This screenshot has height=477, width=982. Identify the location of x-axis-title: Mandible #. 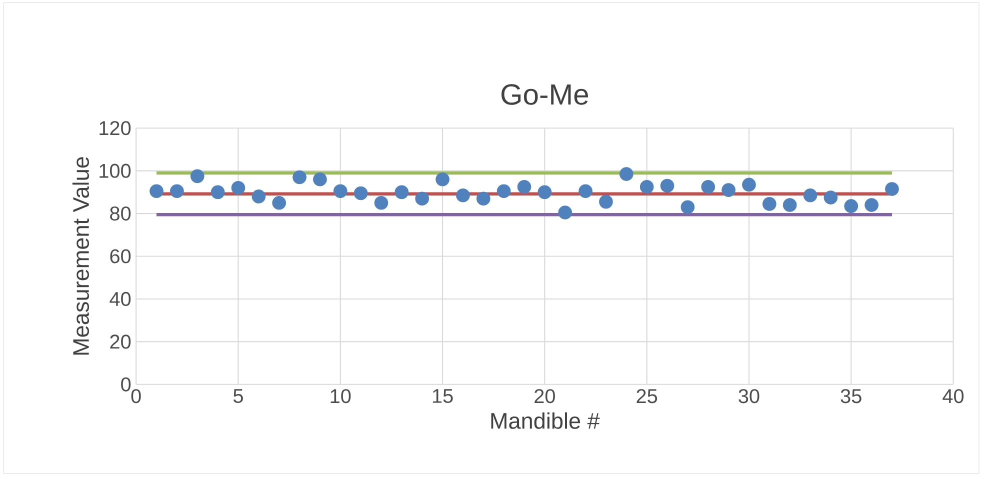
(545, 420).